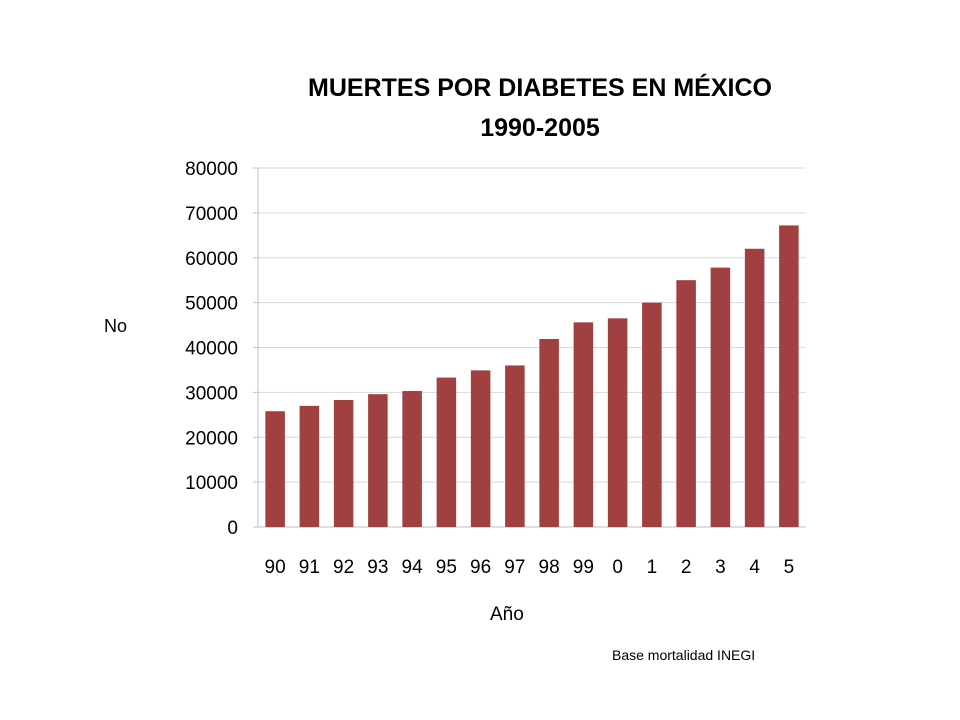 This screenshot has height=720, width=960. What do you see at coordinates (232, 528) in the screenshot?
I see `y-tick-label: 0` at bounding box center [232, 528].